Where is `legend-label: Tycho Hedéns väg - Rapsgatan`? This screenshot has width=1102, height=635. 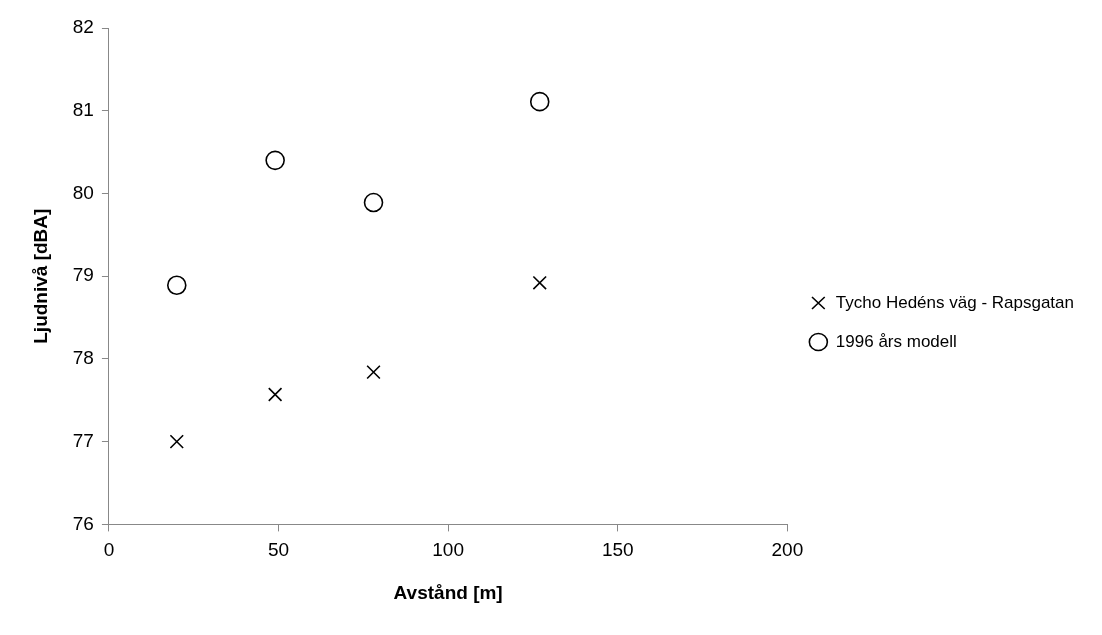
legend-label: Tycho Hedéns väg - Rapsgatan is located at coordinates (955, 302).